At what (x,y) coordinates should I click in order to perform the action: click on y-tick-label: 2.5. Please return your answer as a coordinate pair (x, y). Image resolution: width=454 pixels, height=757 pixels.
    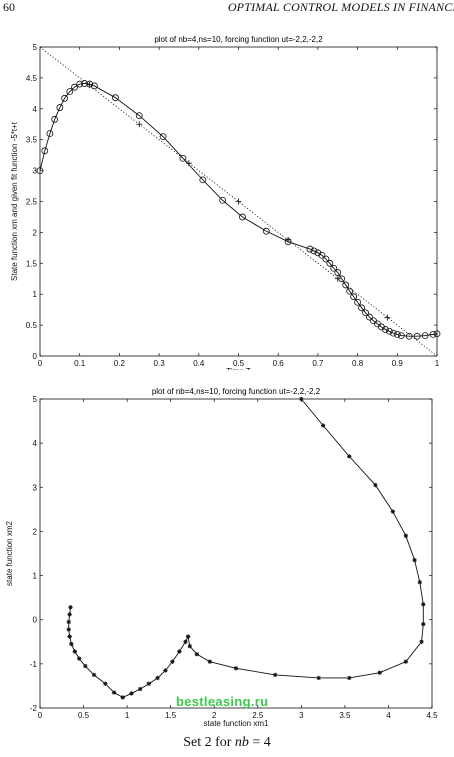
    Looking at the image, I should click on (32, 202).